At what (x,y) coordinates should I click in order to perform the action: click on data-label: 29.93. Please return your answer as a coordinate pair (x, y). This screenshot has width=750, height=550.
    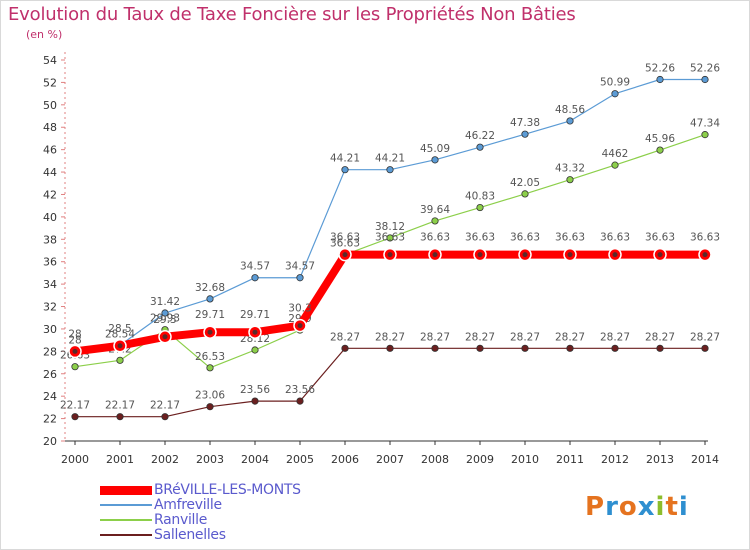
    Looking at the image, I should click on (165, 319).